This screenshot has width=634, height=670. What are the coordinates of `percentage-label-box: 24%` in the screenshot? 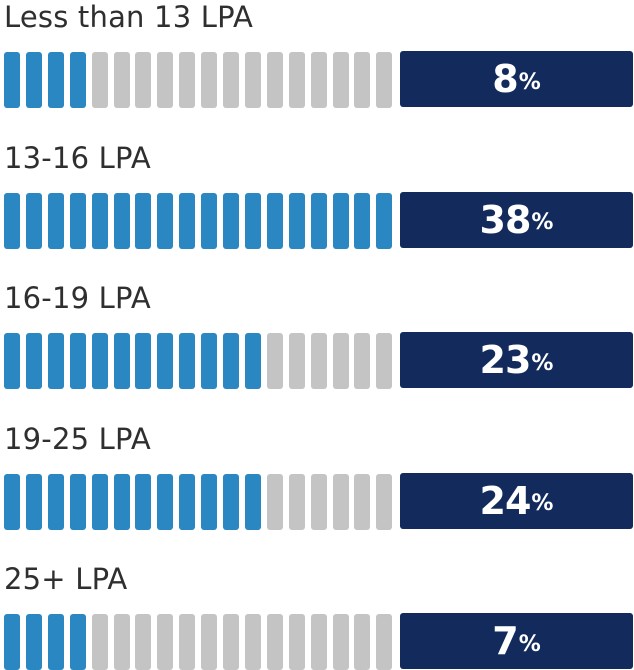 It's located at (516, 500).